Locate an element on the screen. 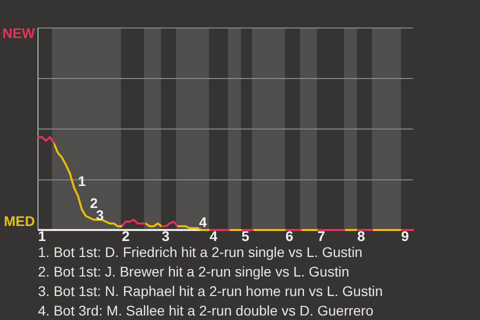 This screenshot has width=480, height=320. x-tick-label: 6 is located at coordinates (289, 236).